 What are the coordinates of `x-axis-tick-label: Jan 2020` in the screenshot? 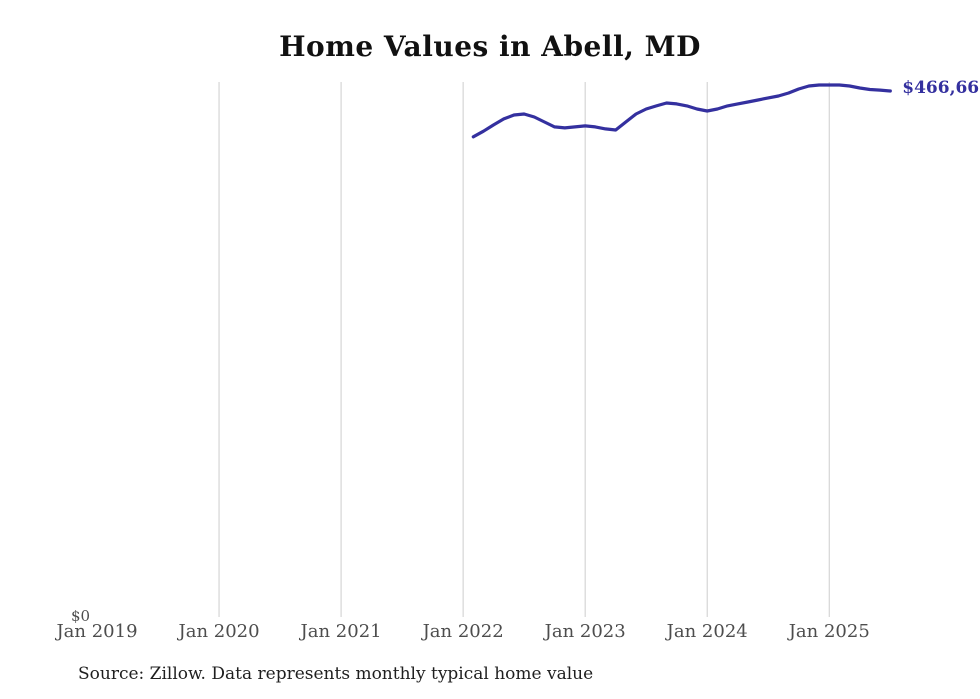 It's located at (219, 631).